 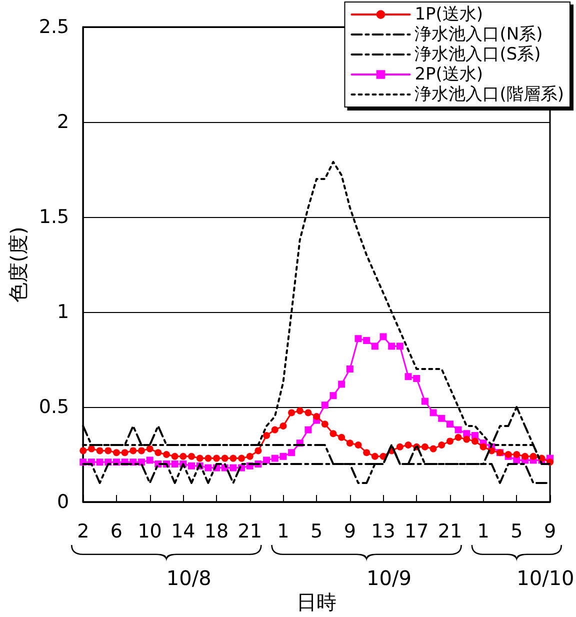 I want to click on legend-label: 1P(送水), so click(x=449, y=14).